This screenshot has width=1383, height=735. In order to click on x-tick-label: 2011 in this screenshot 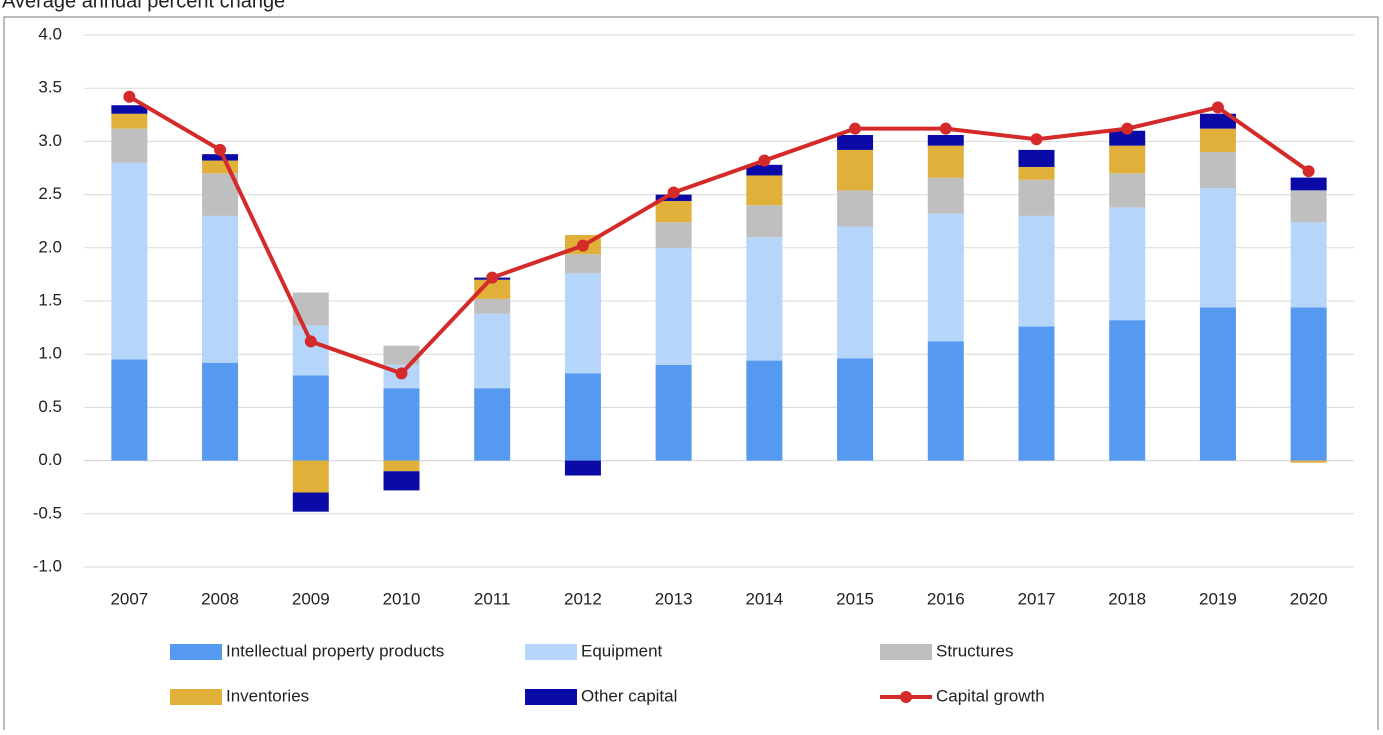, I will do `click(492, 598)`.